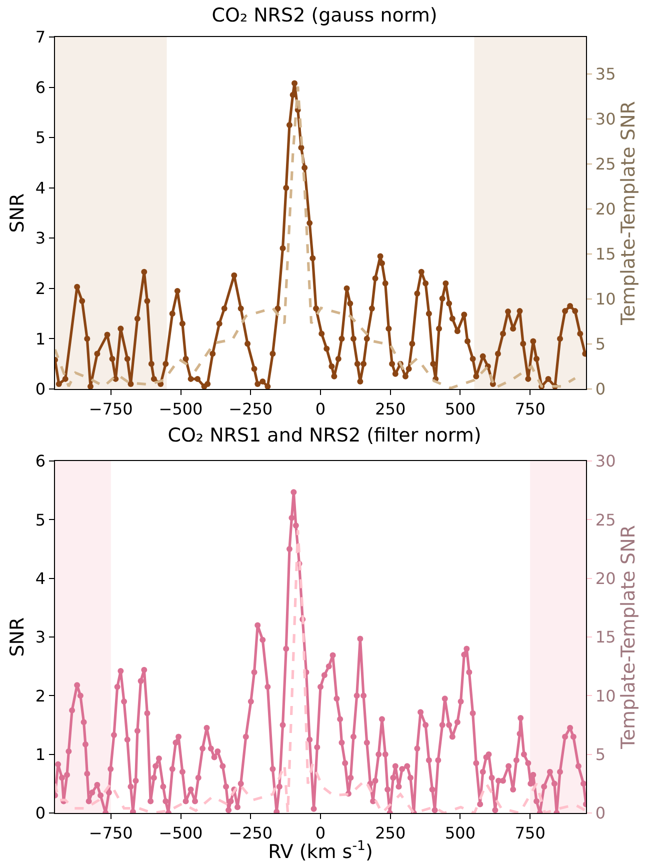  What do you see at coordinates (320, 408) in the screenshot?
I see `x-tick-label: 0` at bounding box center [320, 408].